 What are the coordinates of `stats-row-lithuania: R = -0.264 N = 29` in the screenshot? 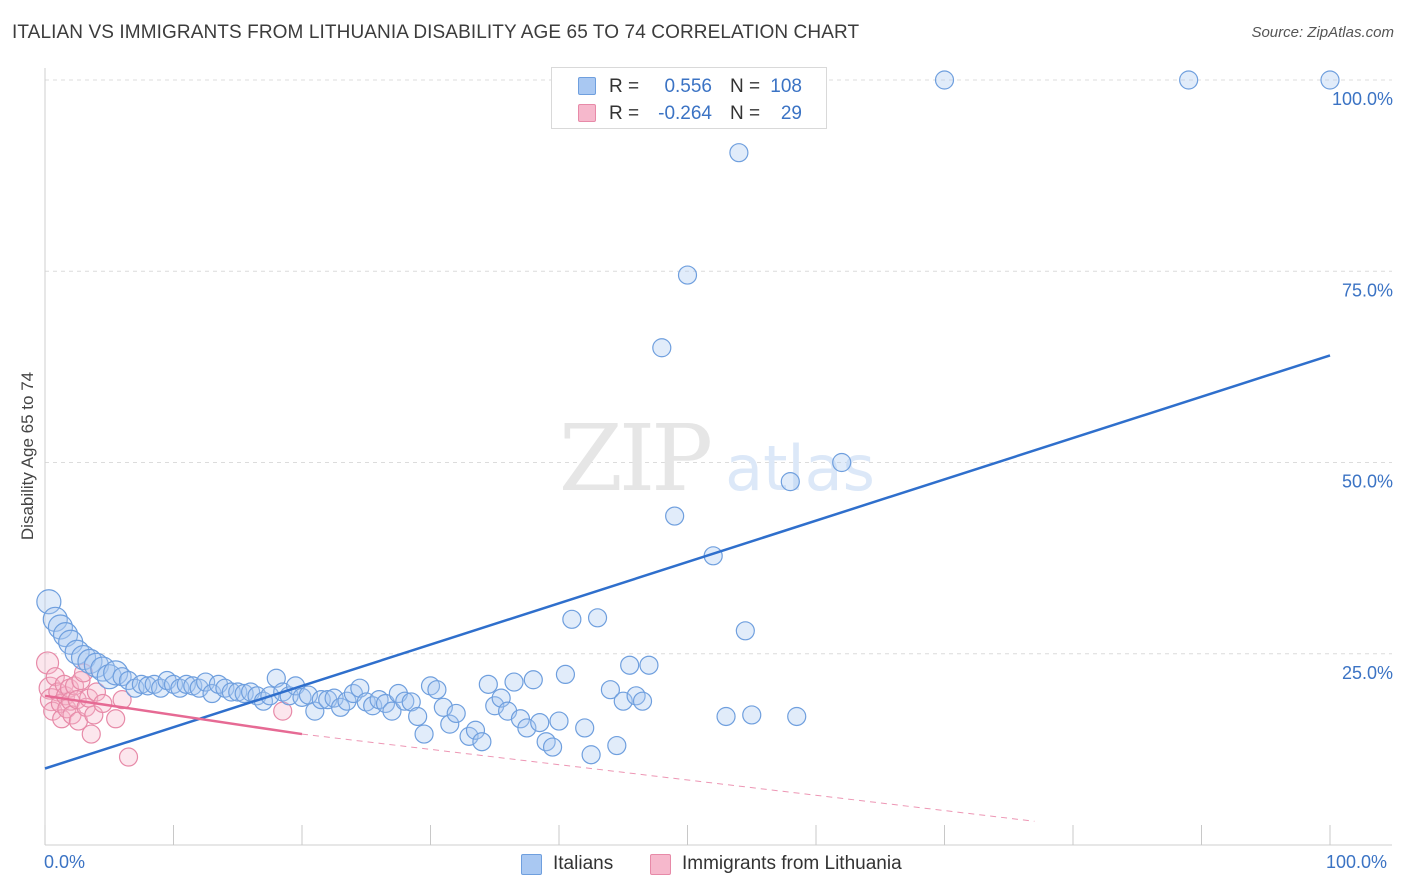 It's located at (689, 114).